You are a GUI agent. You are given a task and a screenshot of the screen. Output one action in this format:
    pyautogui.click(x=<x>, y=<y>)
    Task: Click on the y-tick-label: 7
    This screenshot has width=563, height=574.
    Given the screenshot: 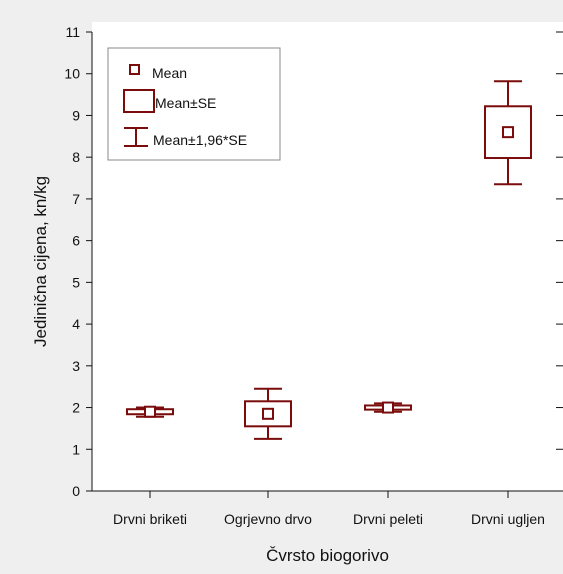 What is the action you would take?
    pyautogui.click(x=76, y=199)
    